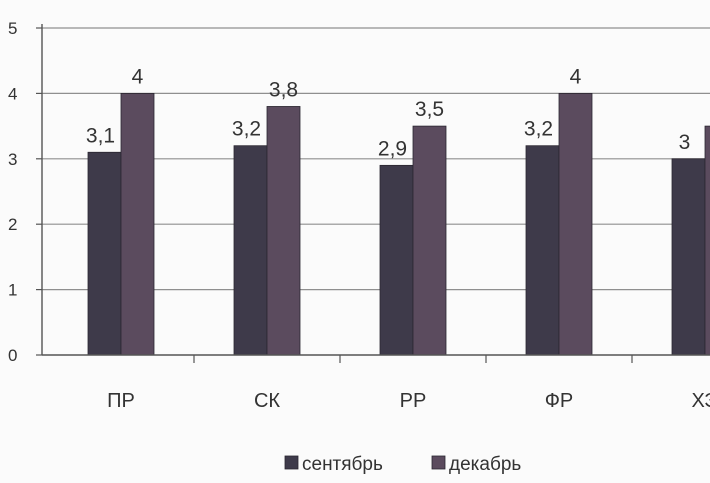 Image resolution: width=710 pixels, height=483 pixels. Describe the element at coordinates (121, 401) in the screenshot. I see `x-tick-label: ПР` at that location.